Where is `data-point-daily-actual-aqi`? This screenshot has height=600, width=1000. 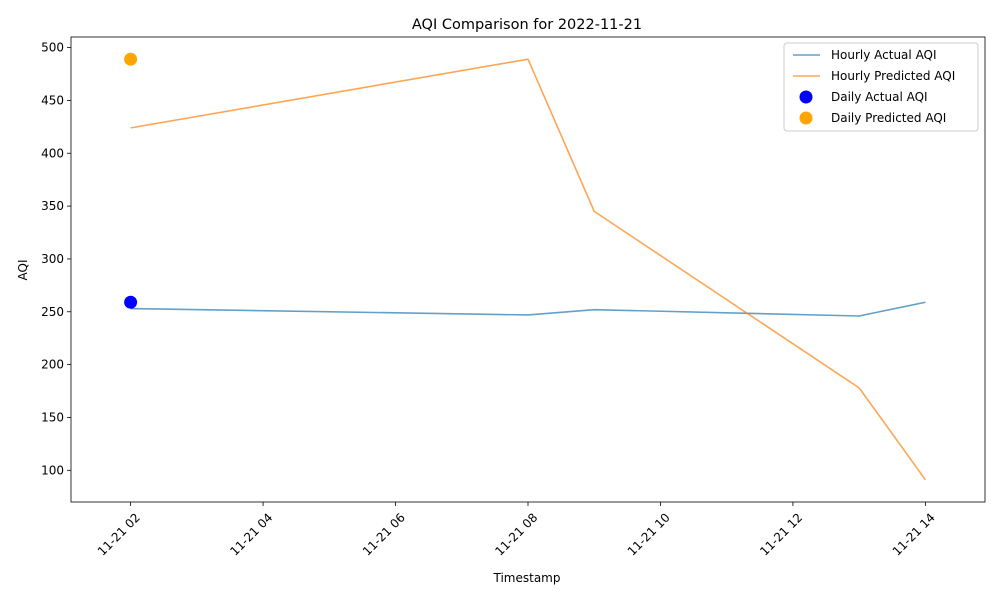
data-point-daily-actual-aqi is located at coordinates (131, 302).